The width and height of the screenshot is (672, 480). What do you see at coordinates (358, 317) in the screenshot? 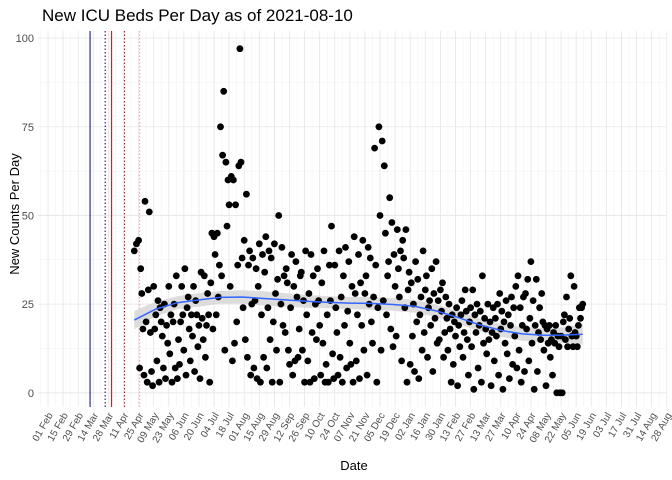
I see `confidence-band-area` at bounding box center [358, 317].